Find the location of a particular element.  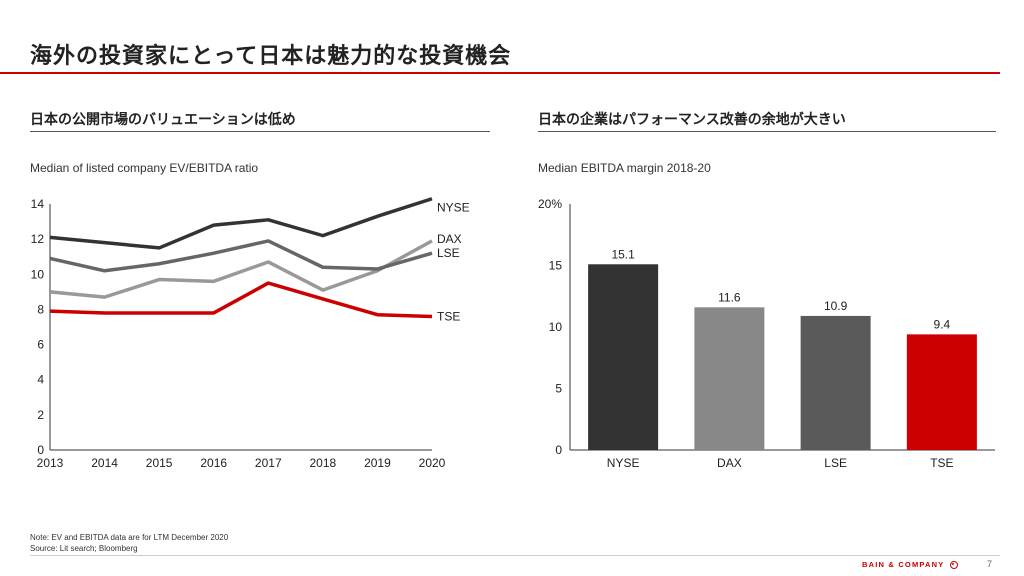

x-tick-label: DAX is located at coordinates (729, 463).